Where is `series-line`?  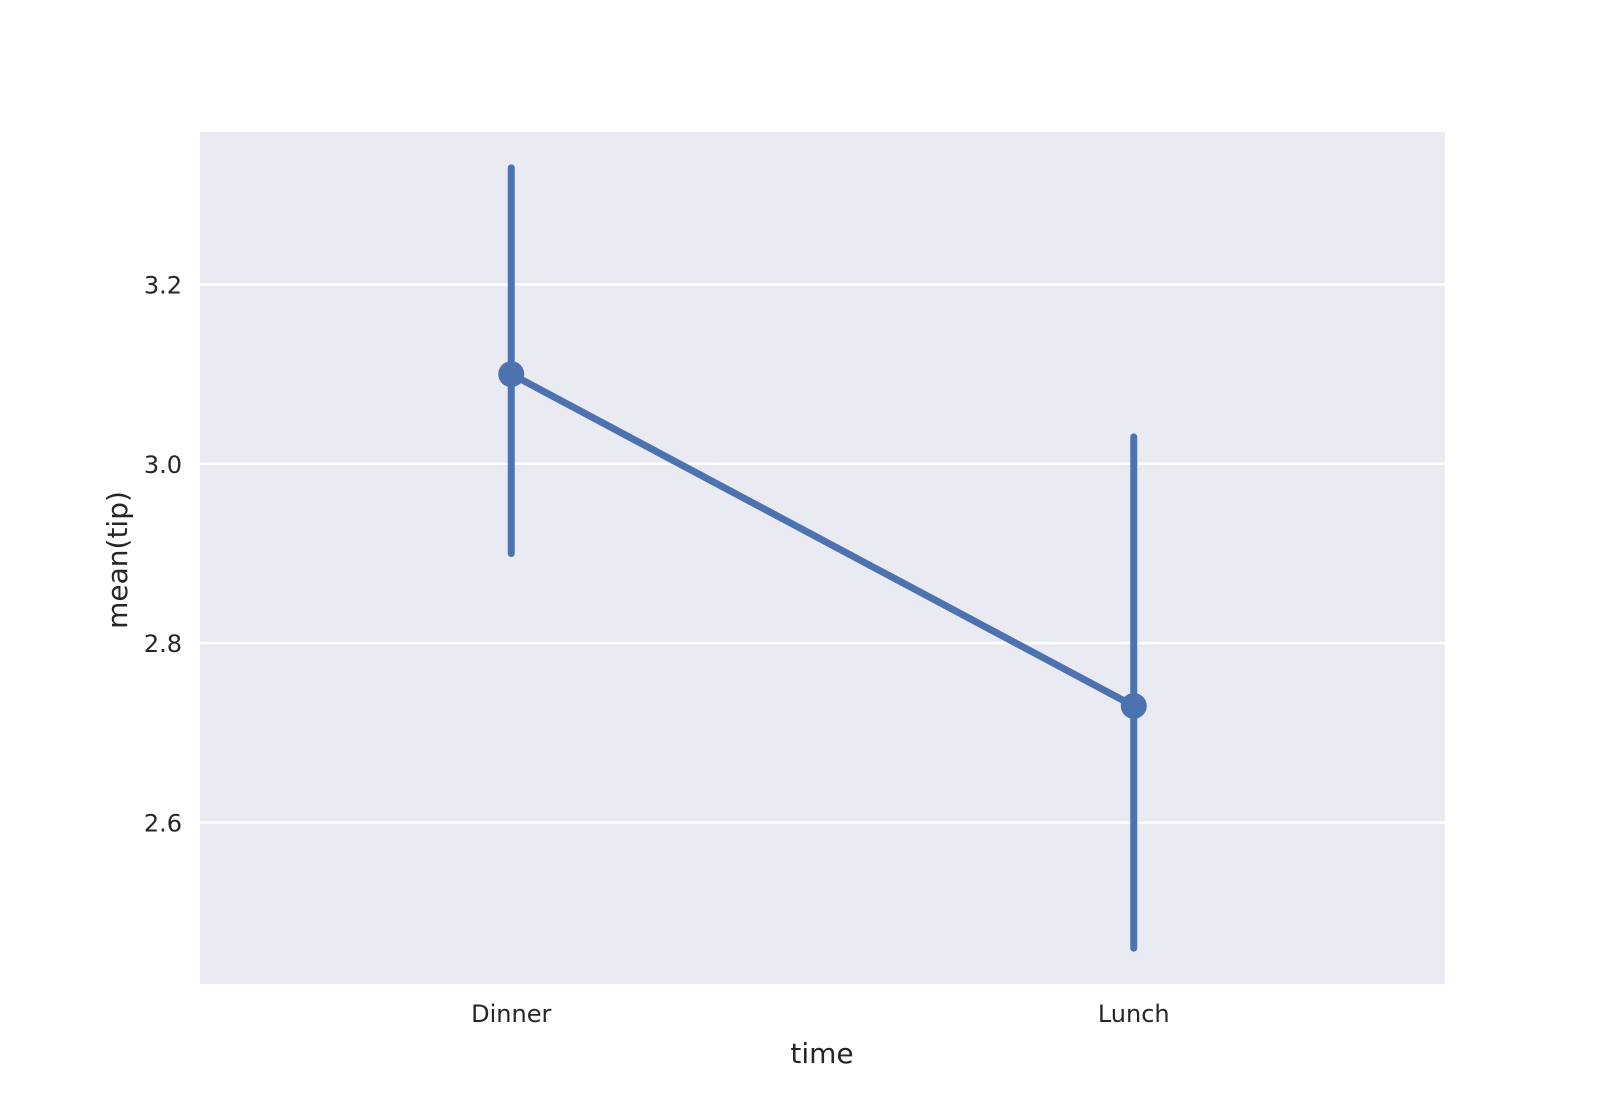
series-line is located at coordinates (822, 540).